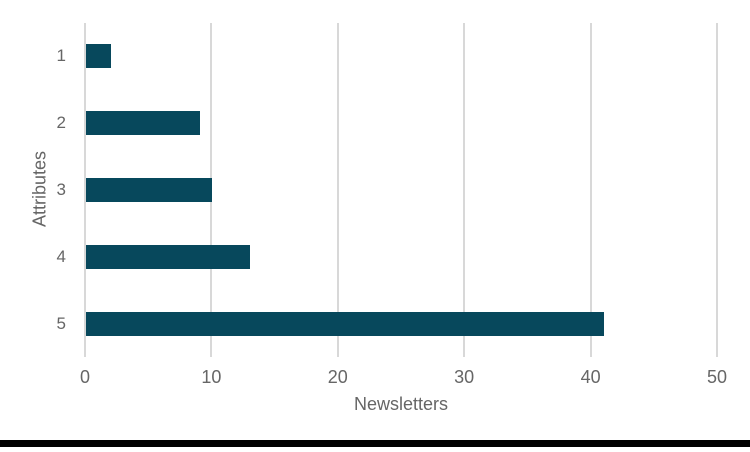 The height and width of the screenshot is (452, 750). I want to click on x-tick-label-40: 40, so click(590, 377).